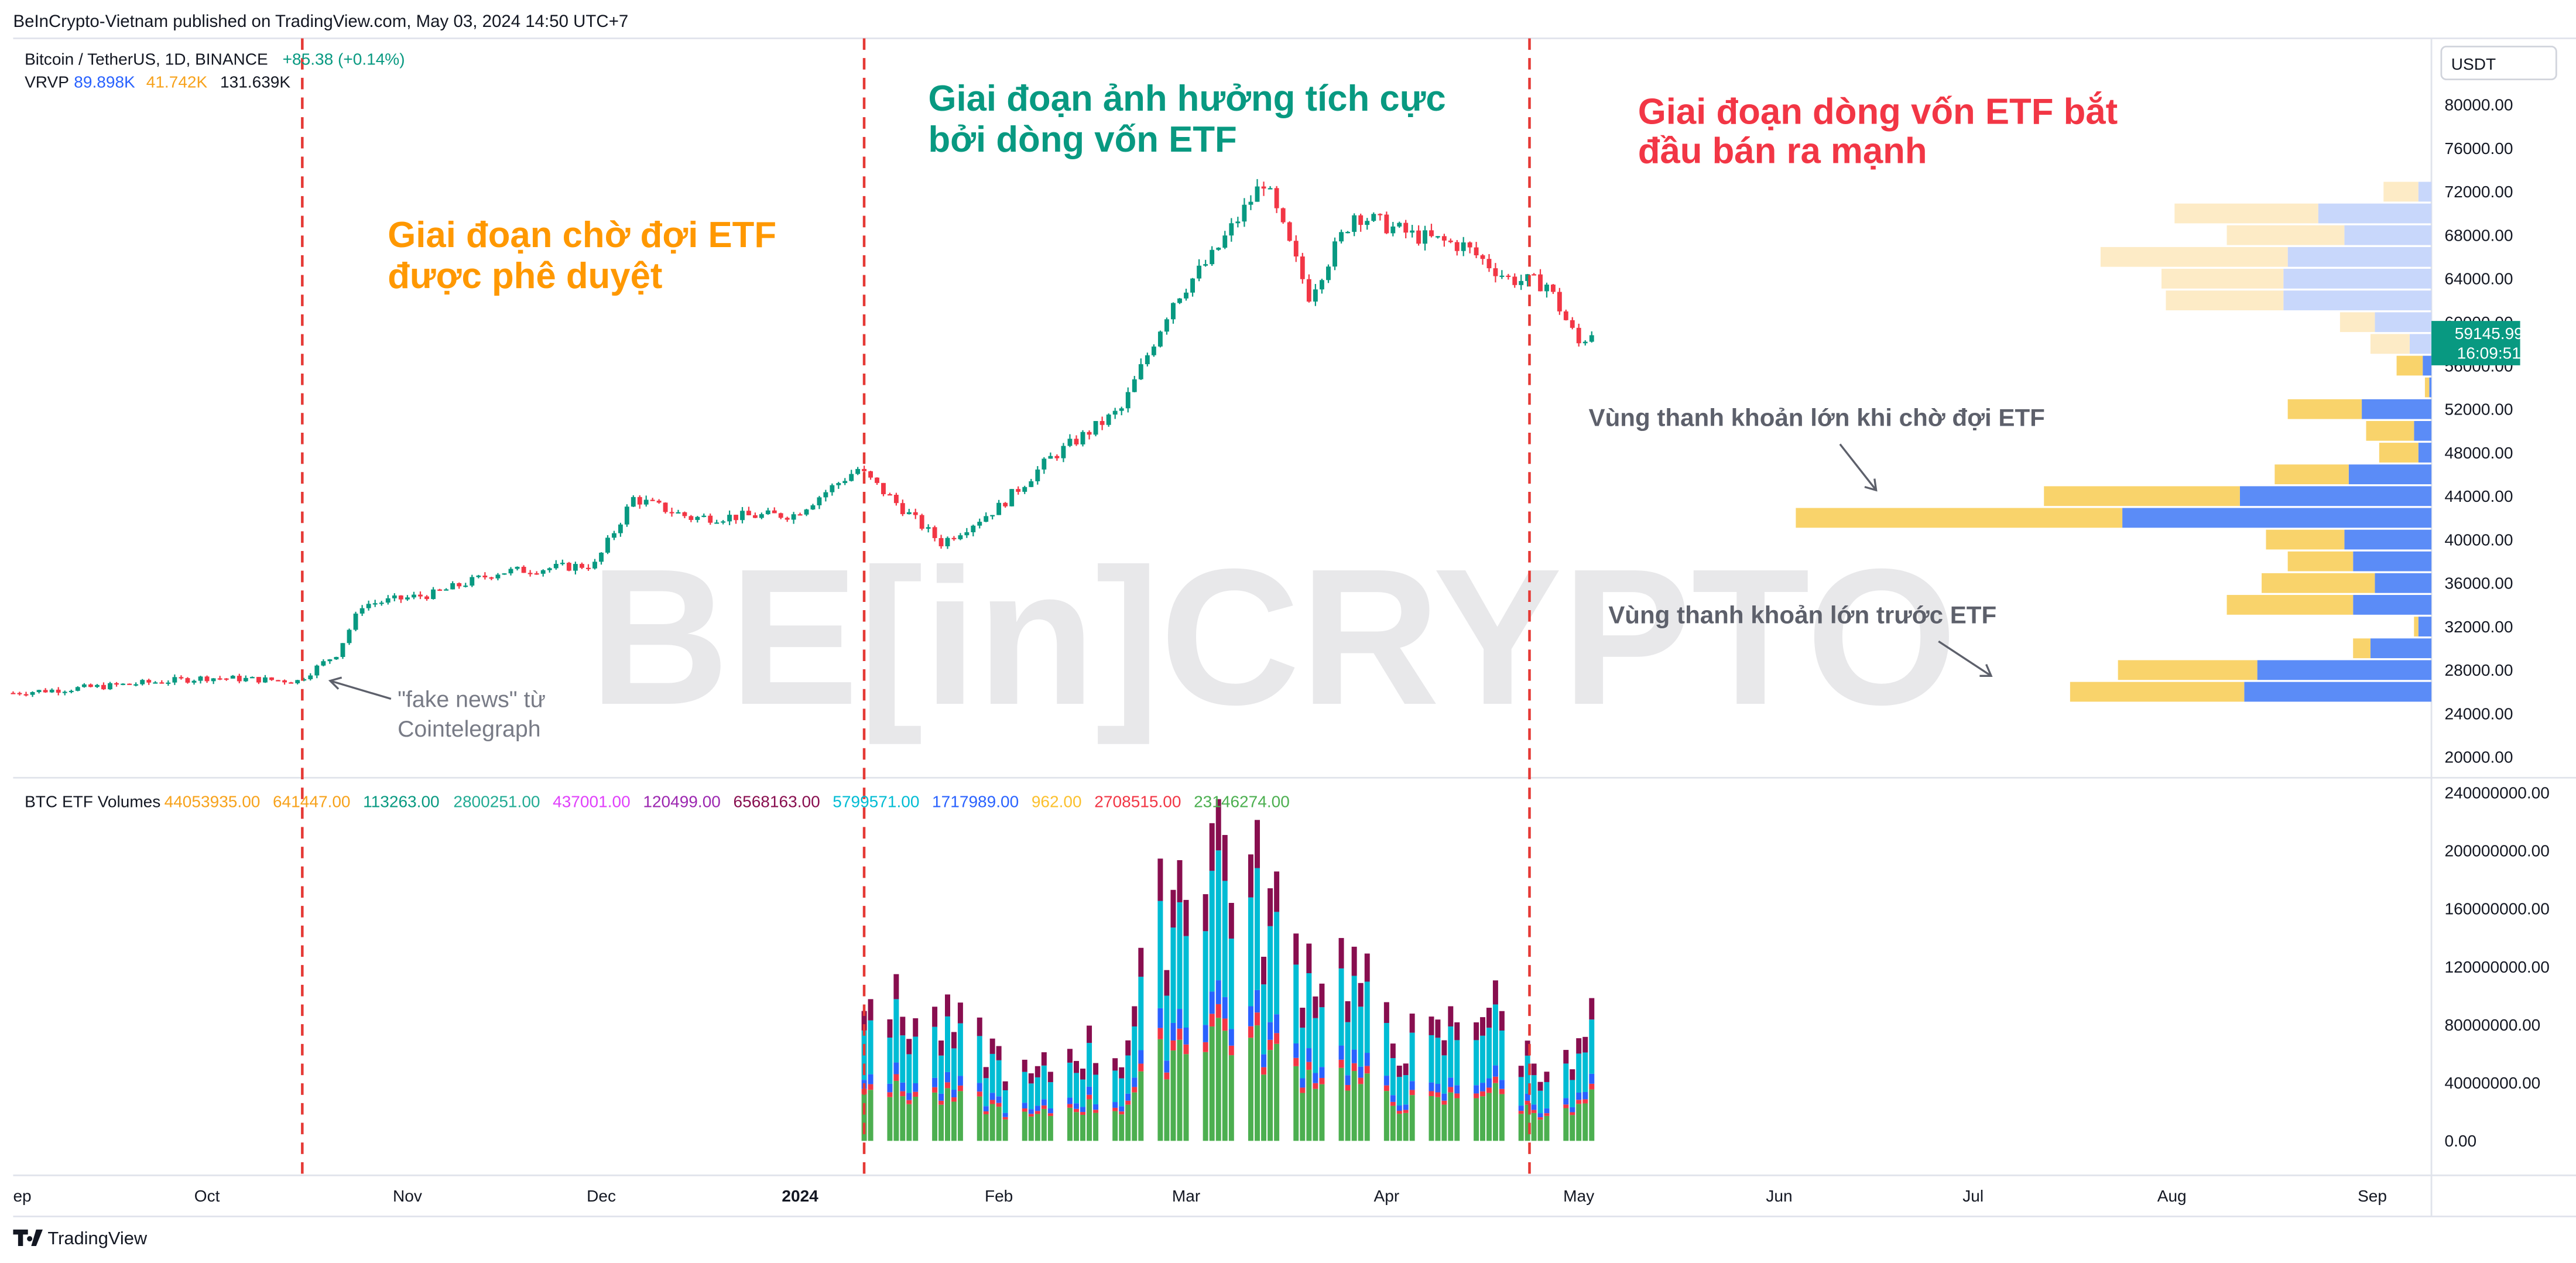 Image resolution: width=2576 pixels, height=1263 pixels. Describe the element at coordinates (1160, 571) in the screenshot. I see `annotation-arrows` at that location.